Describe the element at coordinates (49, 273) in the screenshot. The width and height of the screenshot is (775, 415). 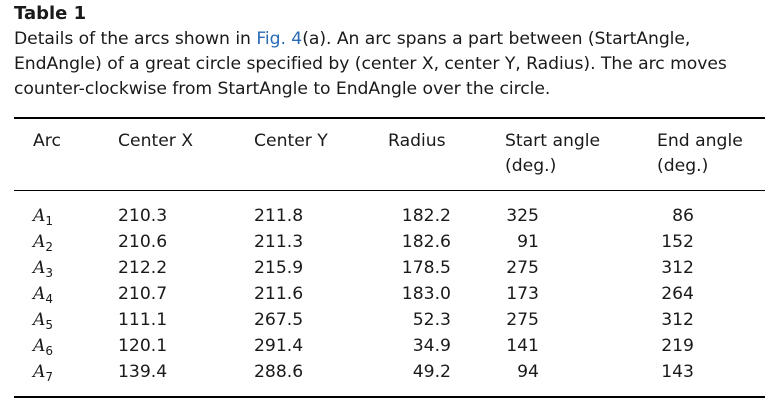
I see `arc-subscript: 3` at that location.